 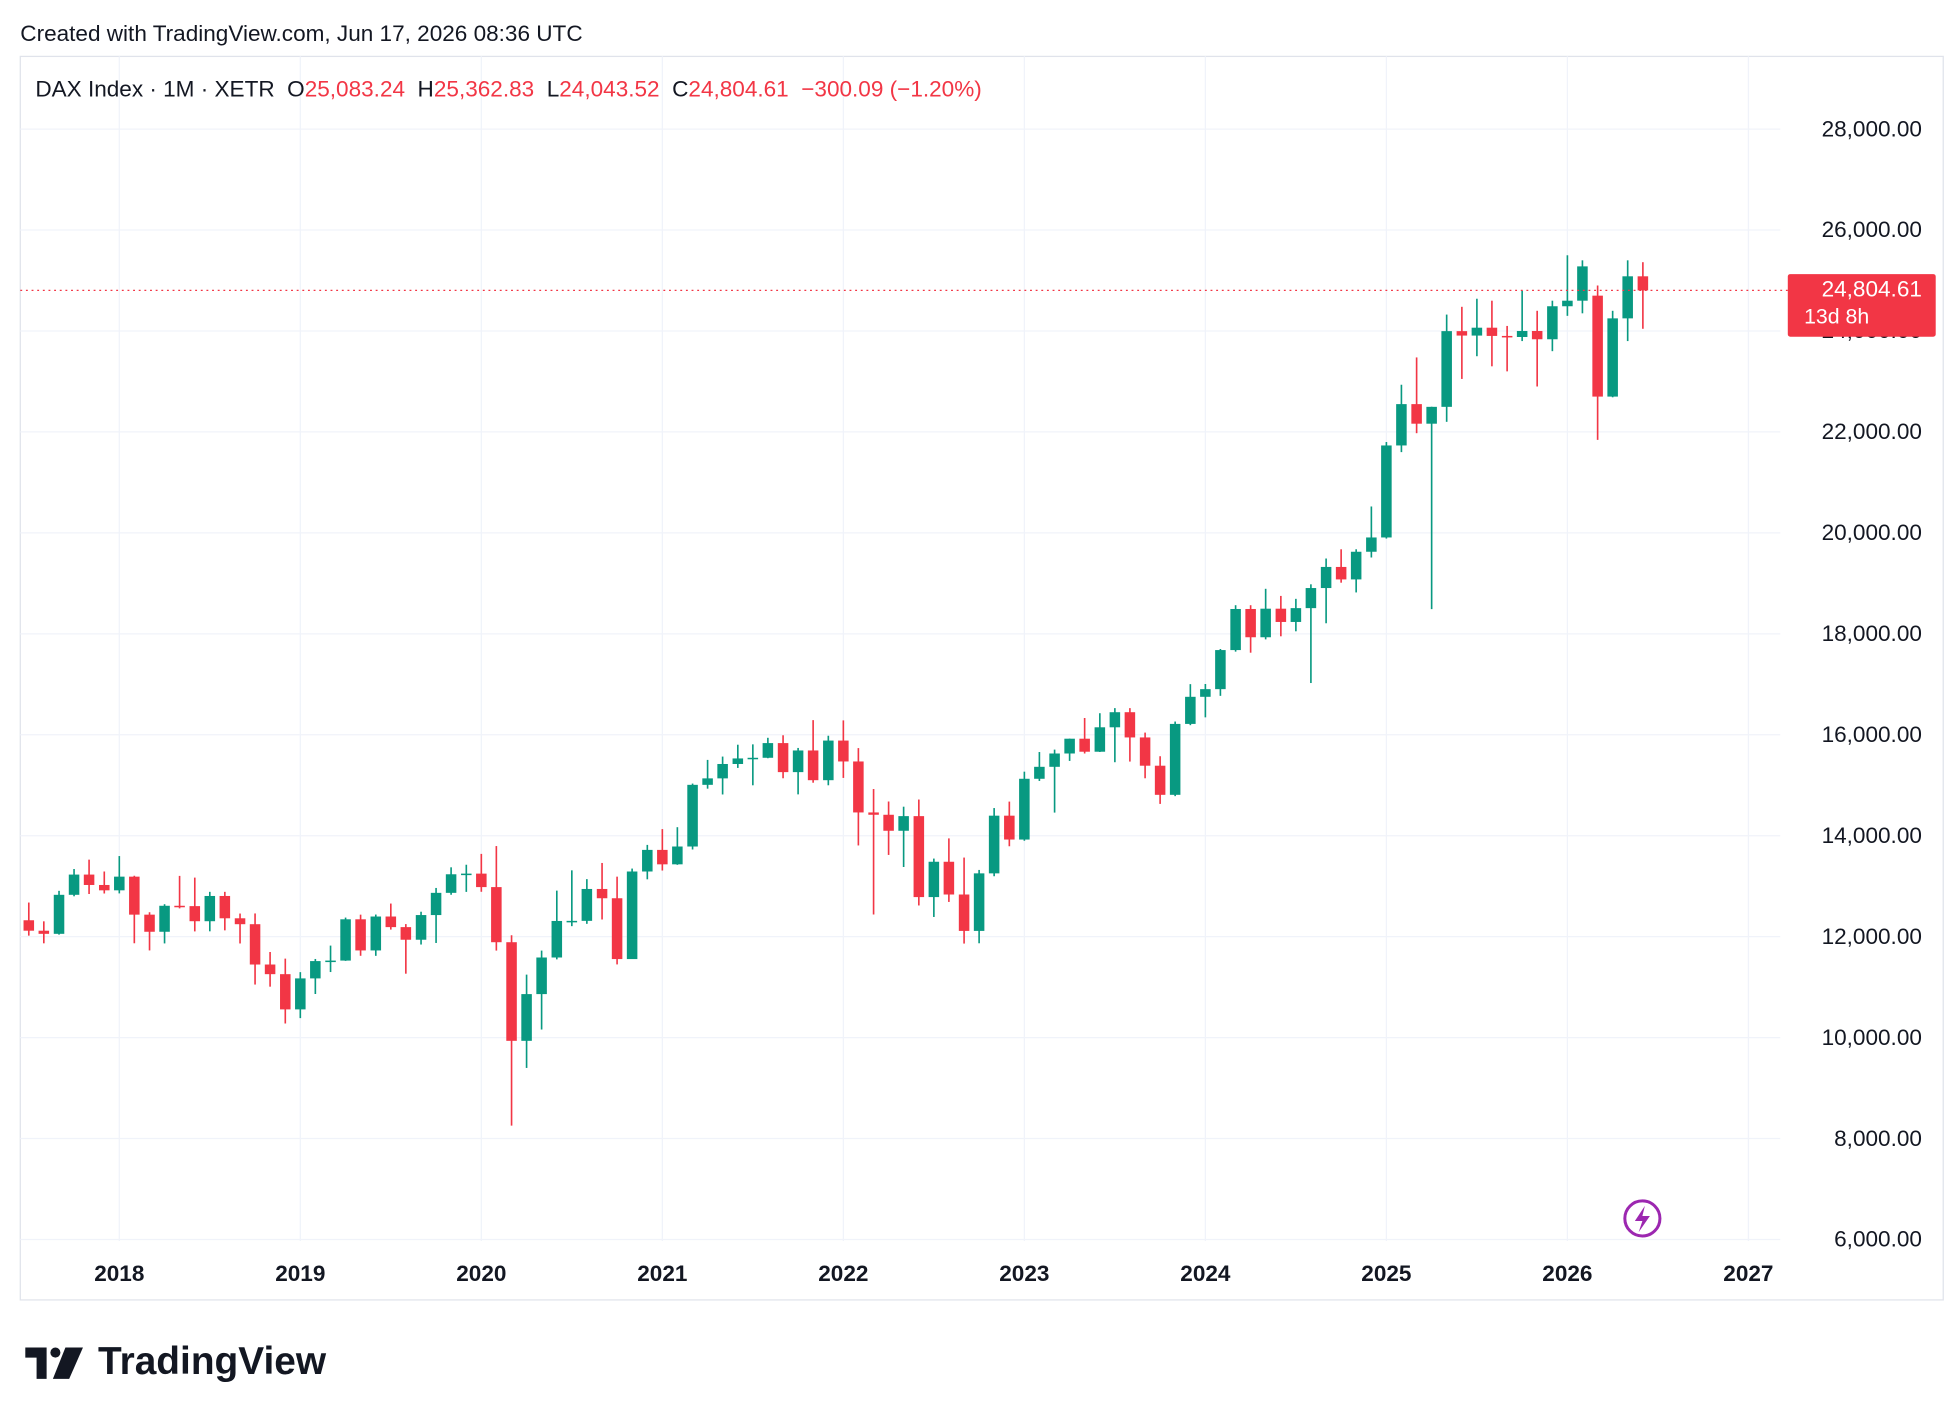 I want to click on x-tick-label: 2023, so click(x=1024, y=1273).